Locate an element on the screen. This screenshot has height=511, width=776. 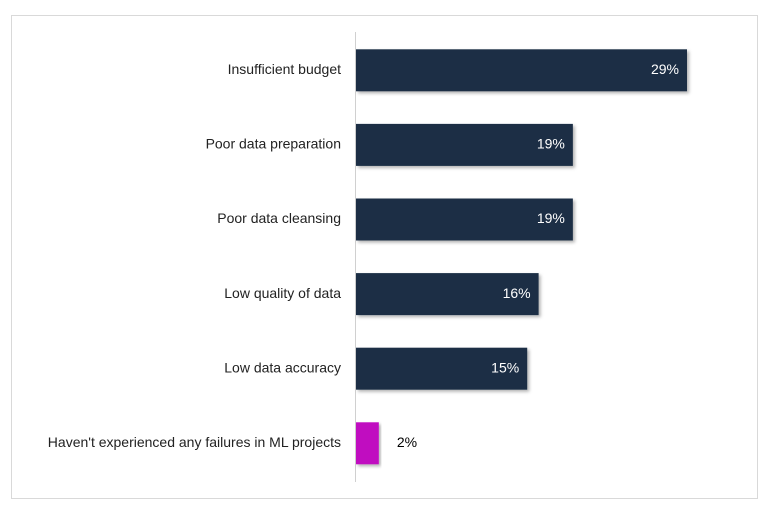
category-label: Low data accuracy is located at coordinates (282, 367).